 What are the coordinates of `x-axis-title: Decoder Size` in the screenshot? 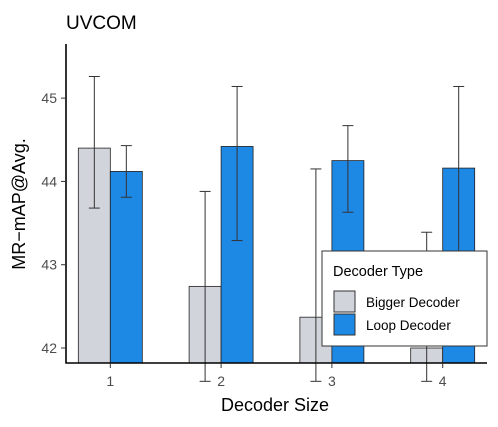 It's located at (275, 405).